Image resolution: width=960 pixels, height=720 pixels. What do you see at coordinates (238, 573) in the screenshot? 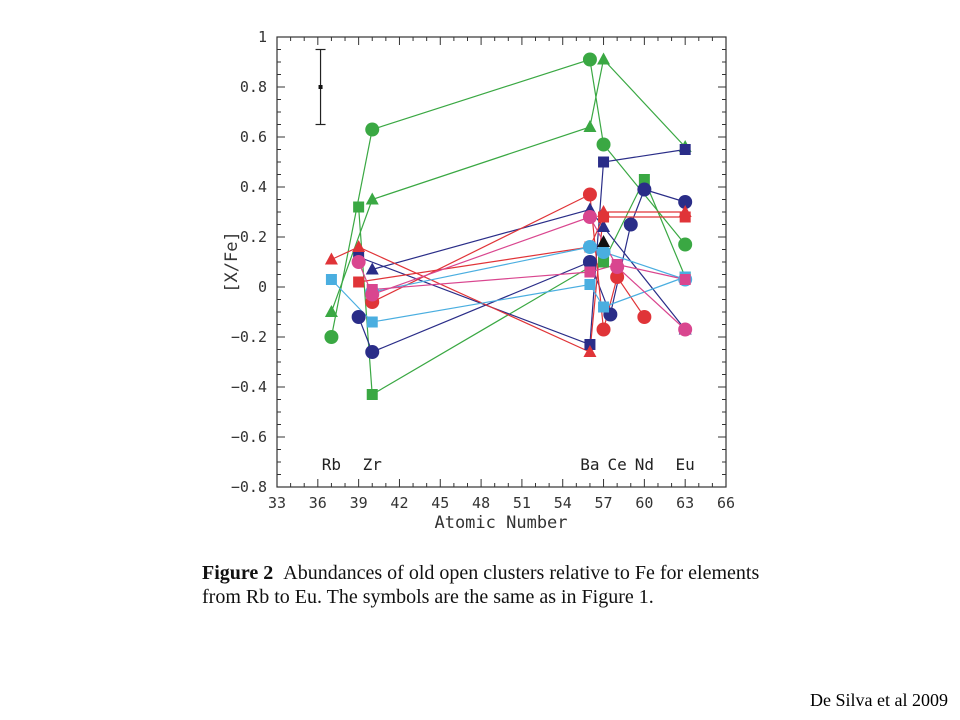
I see `figure-caption-label: Figure 2` at bounding box center [238, 573].